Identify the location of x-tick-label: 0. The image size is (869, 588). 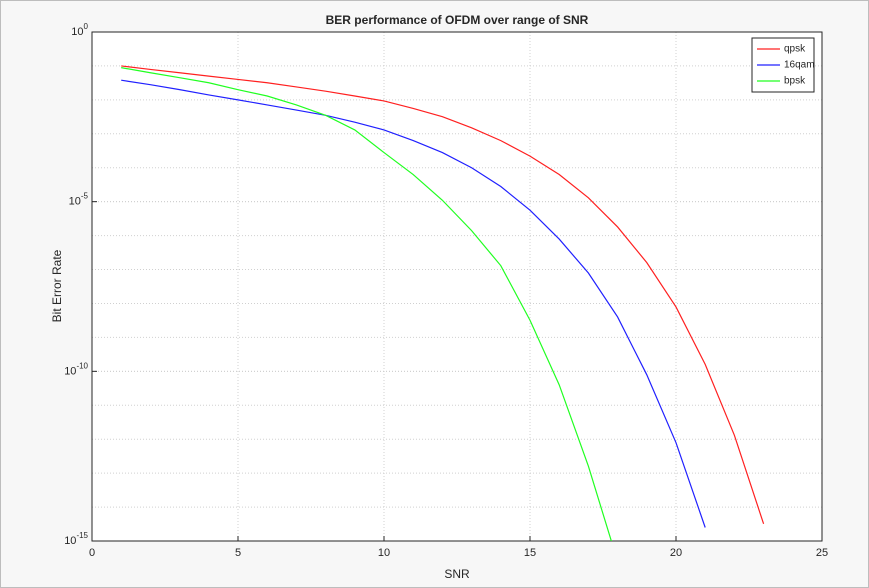
(92, 553).